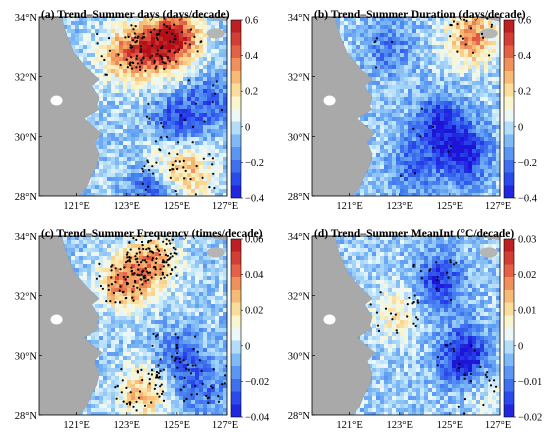  I want to click on lake, so click(57, 320).